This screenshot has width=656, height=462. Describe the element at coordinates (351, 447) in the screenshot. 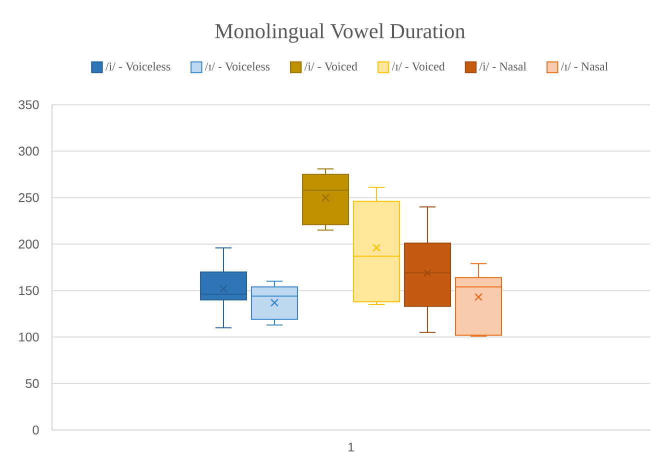

I see `x-tick-label: 1` at that location.